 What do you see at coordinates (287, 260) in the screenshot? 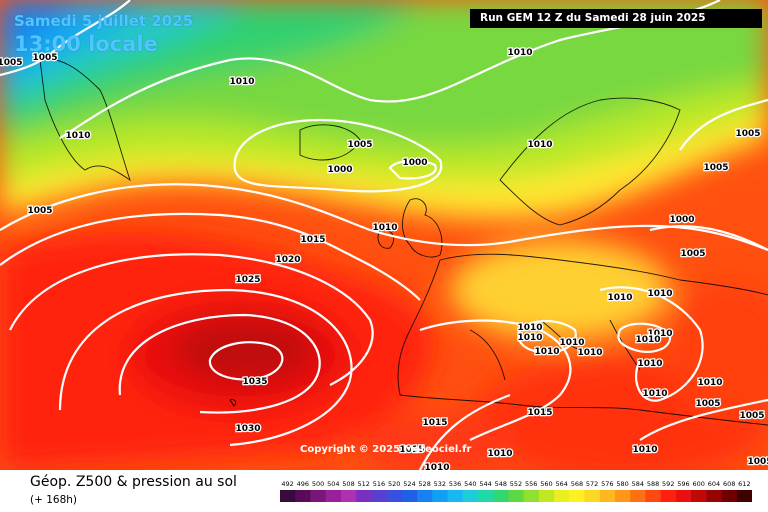
I see `pressure-label: 1020` at bounding box center [287, 260].